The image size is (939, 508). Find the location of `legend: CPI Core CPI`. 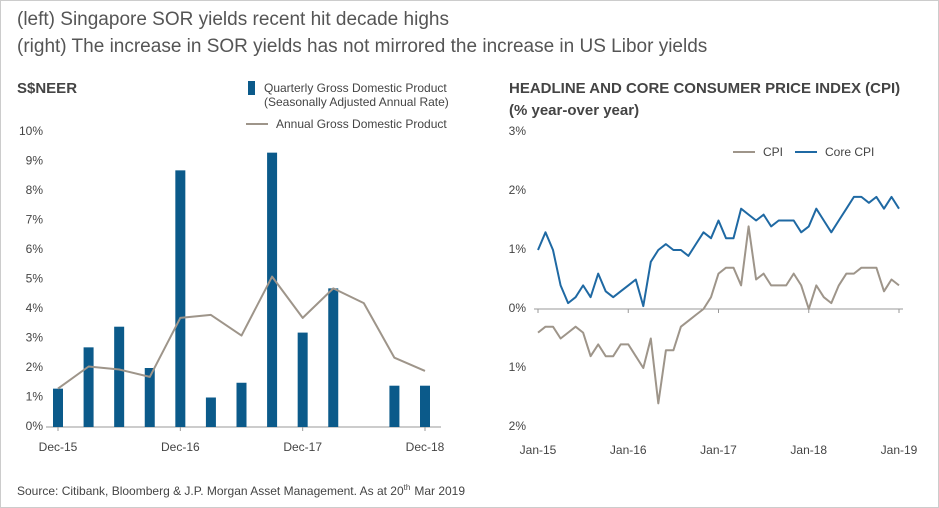

legend: CPI Core CPI is located at coordinates (809, 152).